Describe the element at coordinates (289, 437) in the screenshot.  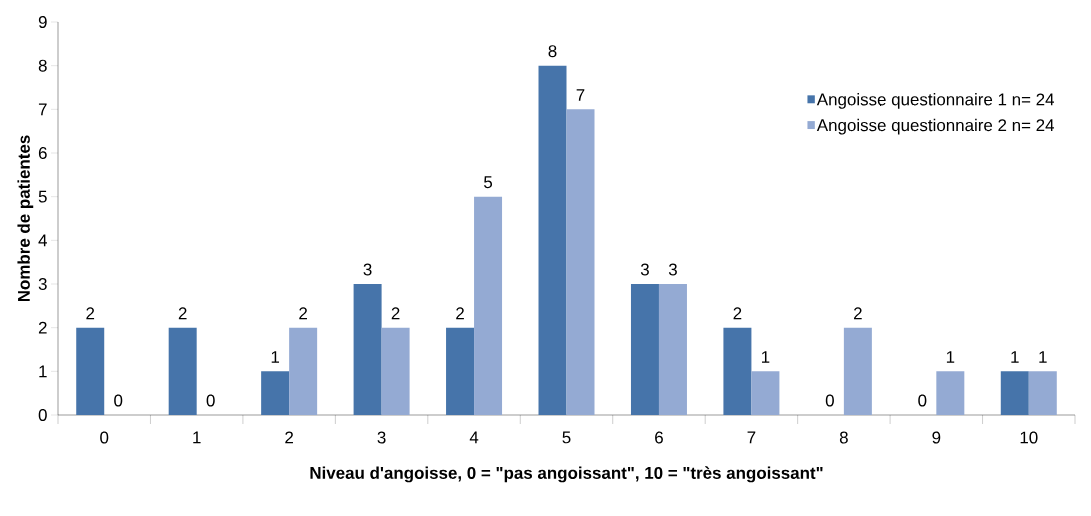
I see `x-tick-label: 2` at that location.